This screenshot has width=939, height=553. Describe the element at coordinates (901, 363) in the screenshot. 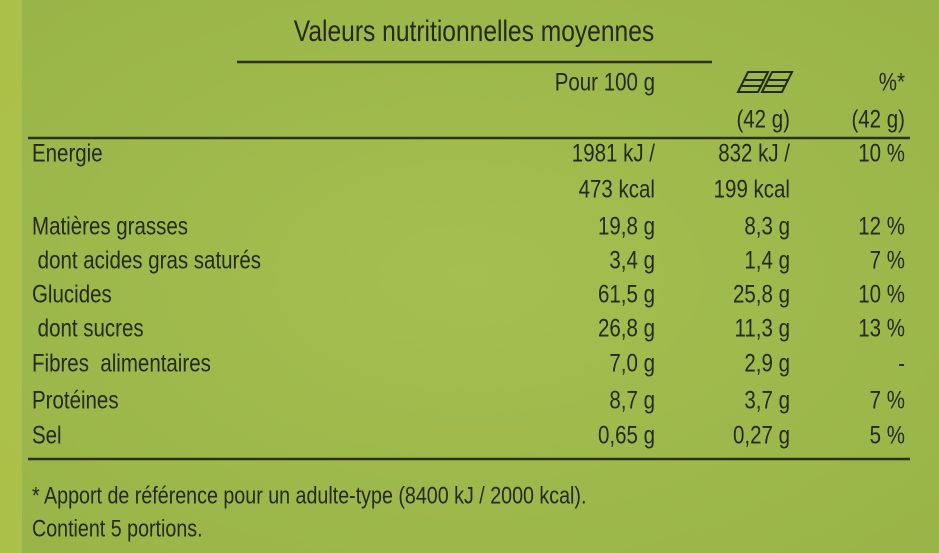

I see `cell: -` at that location.